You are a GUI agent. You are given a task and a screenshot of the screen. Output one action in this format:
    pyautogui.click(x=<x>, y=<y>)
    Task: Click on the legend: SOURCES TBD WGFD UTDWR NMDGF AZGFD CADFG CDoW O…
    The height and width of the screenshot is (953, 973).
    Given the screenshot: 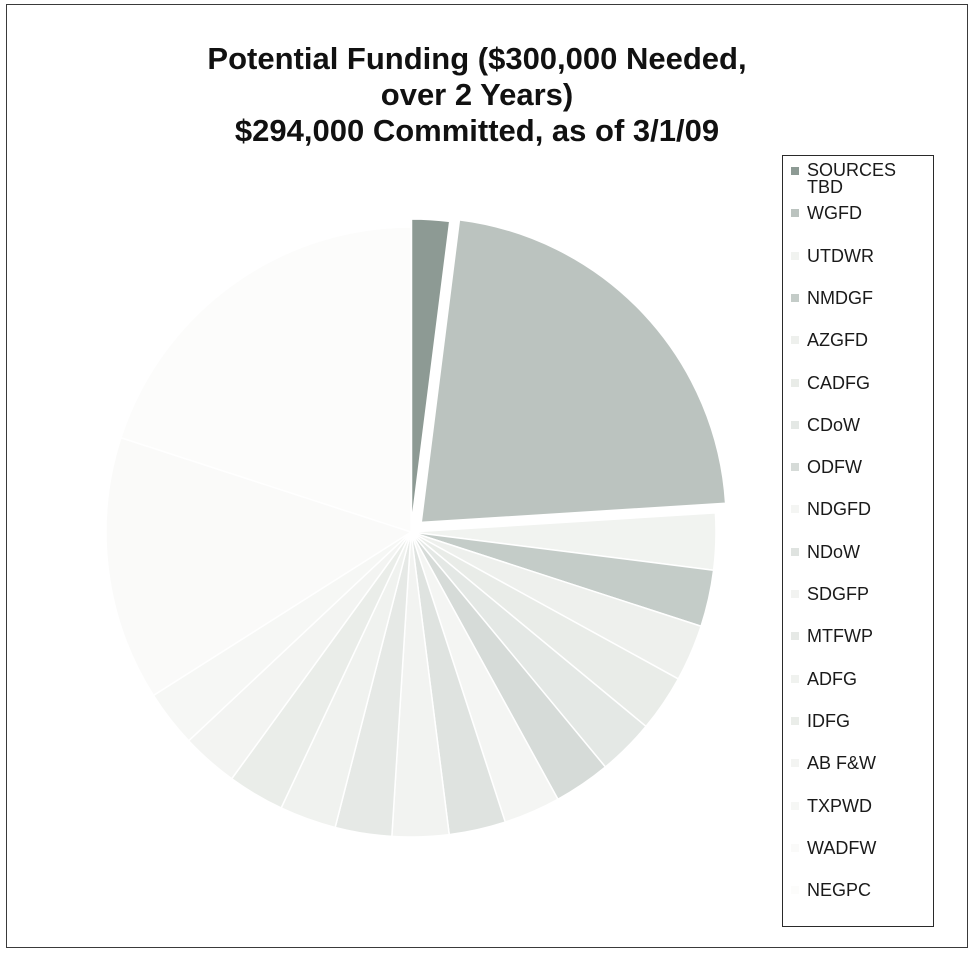 What is the action you would take?
    pyautogui.click(x=858, y=541)
    